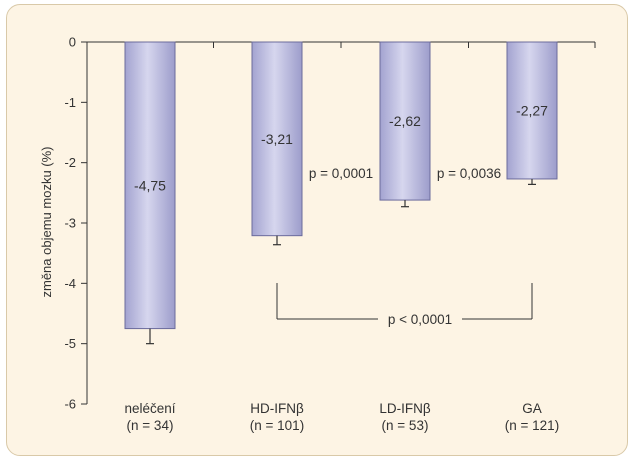  What do you see at coordinates (150, 425) in the screenshot?
I see `category-n-label: (n = 34)` at bounding box center [150, 425].